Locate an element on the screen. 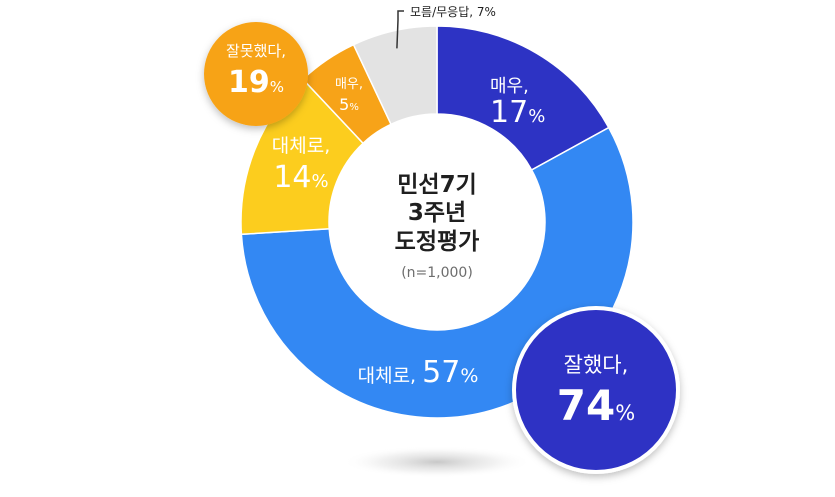  donut-hole is located at coordinates (437, 222).